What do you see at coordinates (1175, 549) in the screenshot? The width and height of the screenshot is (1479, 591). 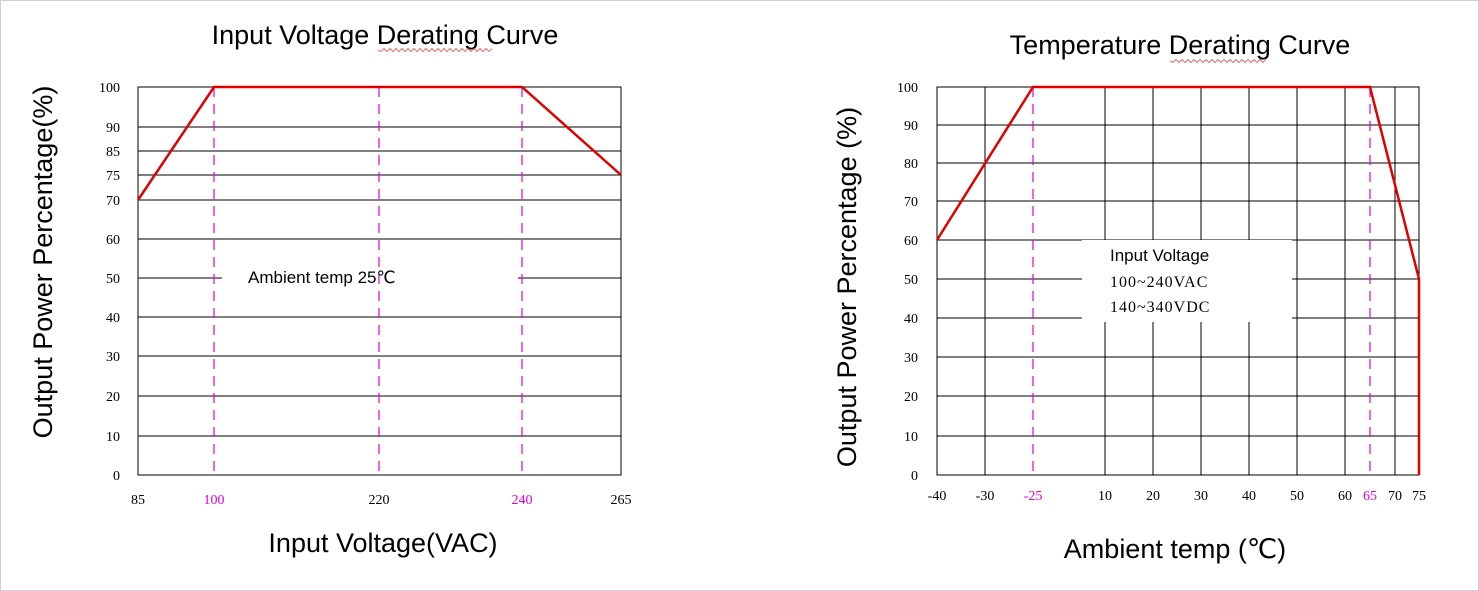 I see `x-axis-label: Ambient temp (℃)` at bounding box center [1175, 549].